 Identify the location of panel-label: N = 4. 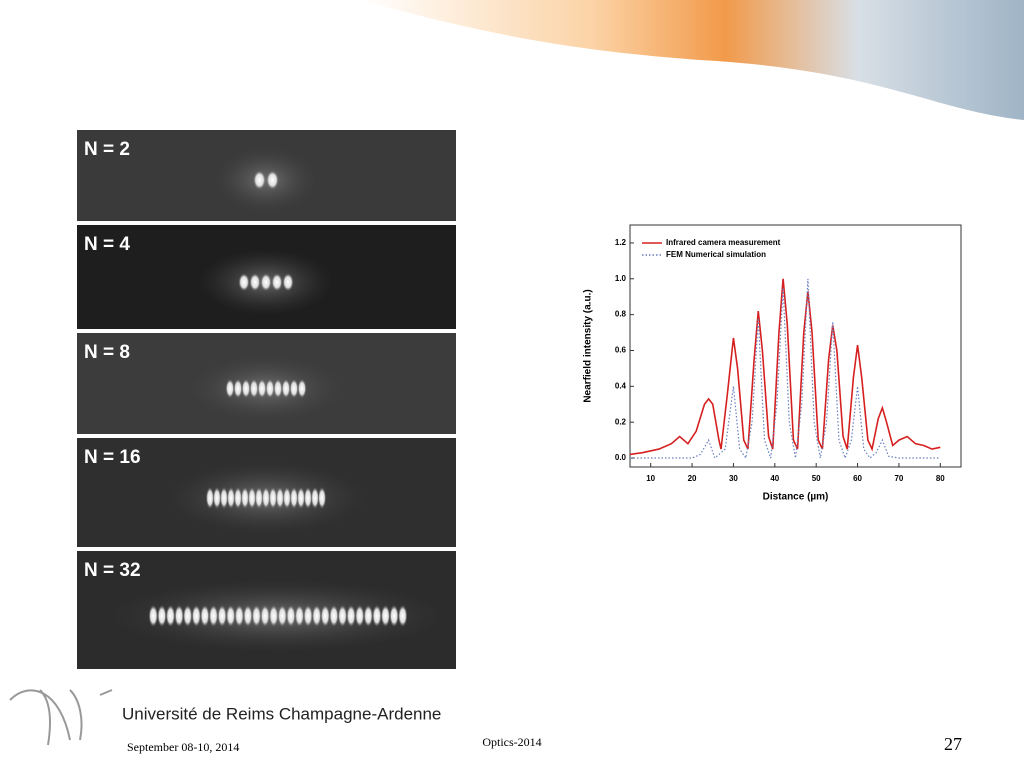
(107, 244).